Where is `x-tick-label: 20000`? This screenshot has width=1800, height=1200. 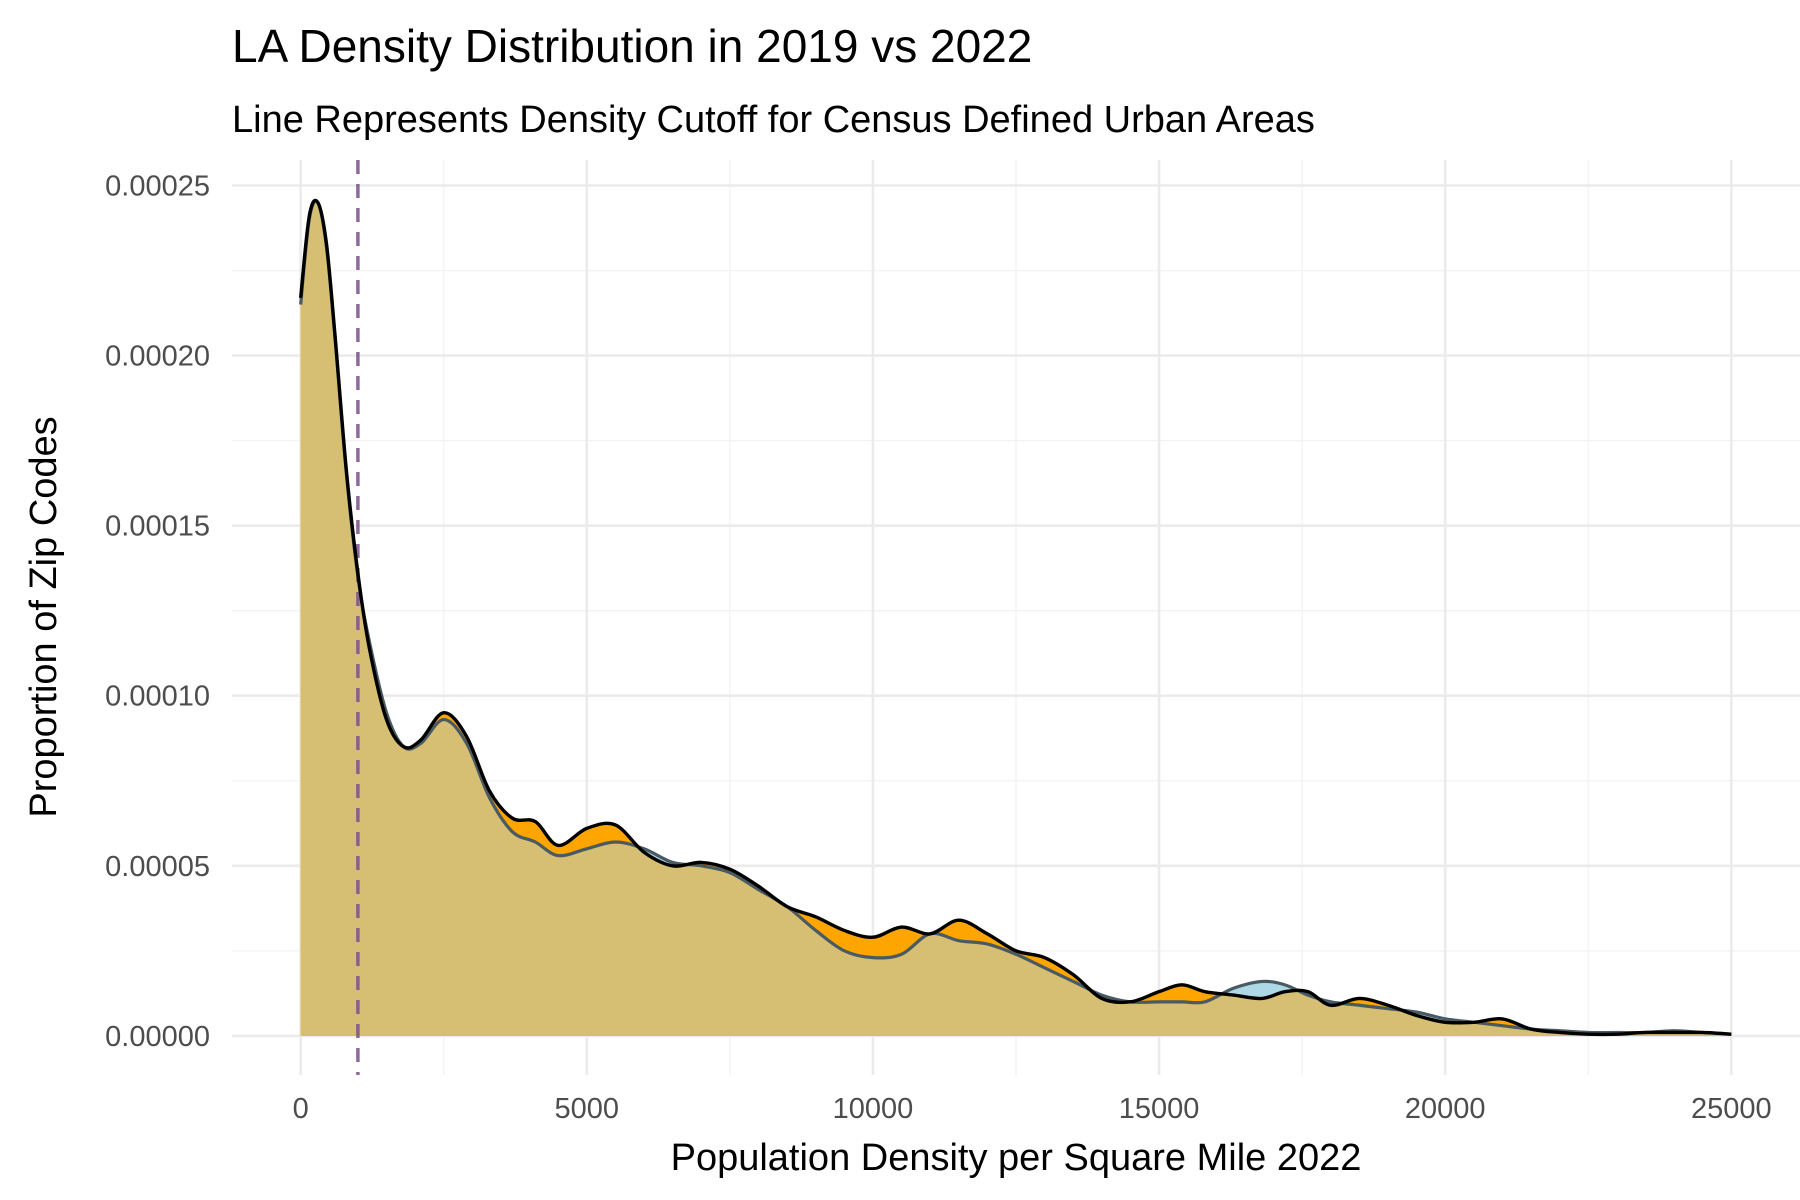
x-tick-label: 20000 is located at coordinates (1445, 1109).